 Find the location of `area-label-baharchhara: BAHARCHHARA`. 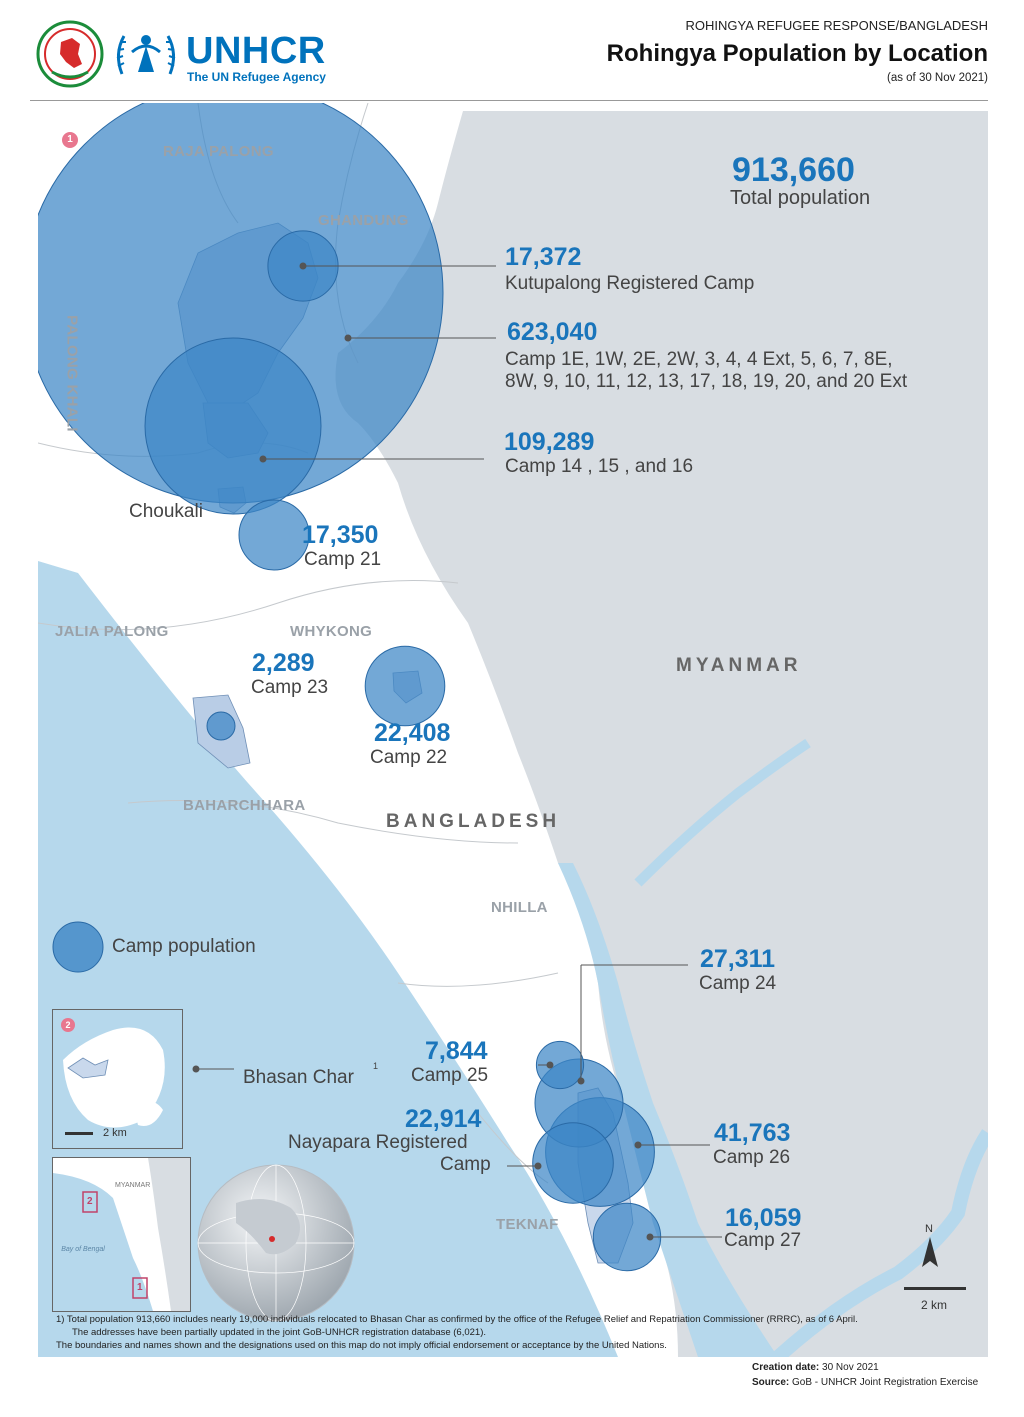

area-label-baharchhara: BAHARCHHARA is located at coordinates (244, 805).